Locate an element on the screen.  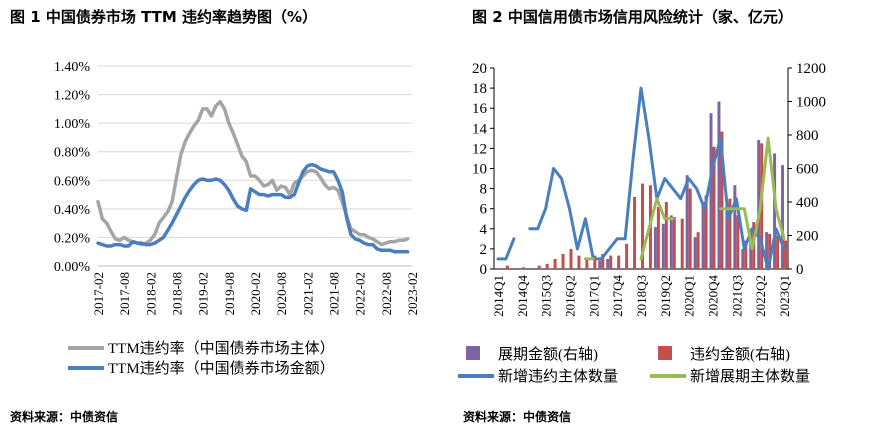
chart1-x-tick-label: 2022-02 is located at coordinates (360, 293).